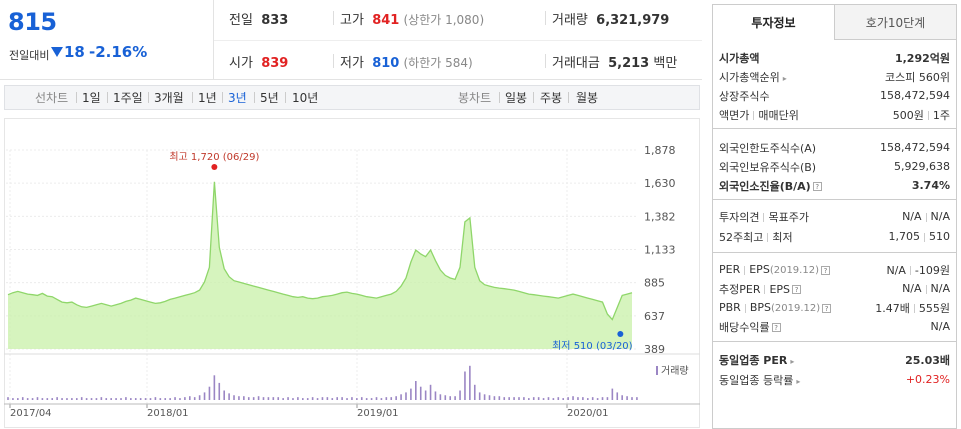  What do you see at coordinates (516, 98) in the screenshot?
I see `candle-daily: 일봉` at bounding box center [516, 98].